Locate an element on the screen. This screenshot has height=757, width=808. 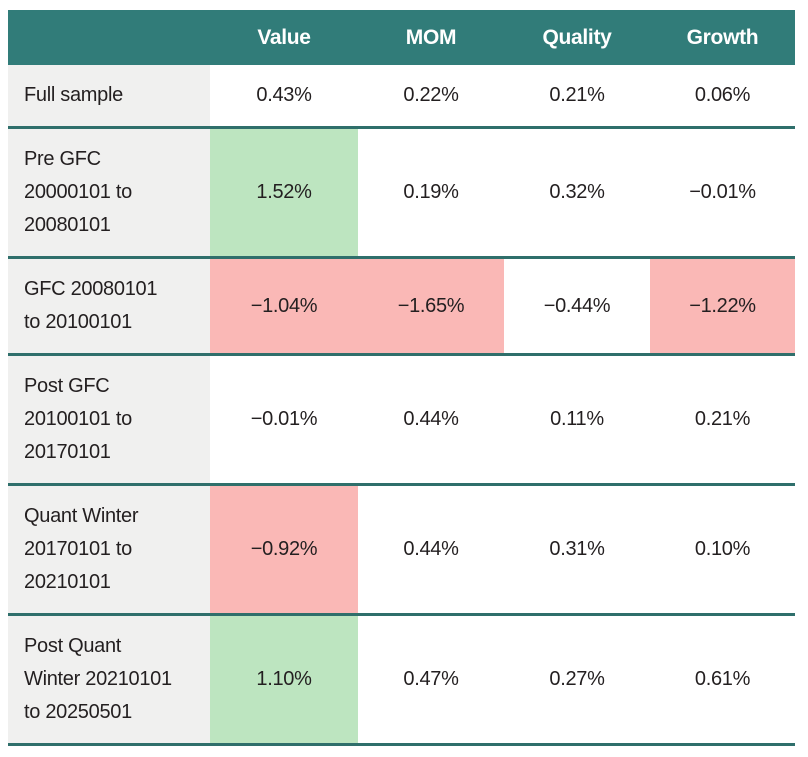
row-label-cell: Post GFC 20100101 to 20170101 is located at coordinates (109, 419).